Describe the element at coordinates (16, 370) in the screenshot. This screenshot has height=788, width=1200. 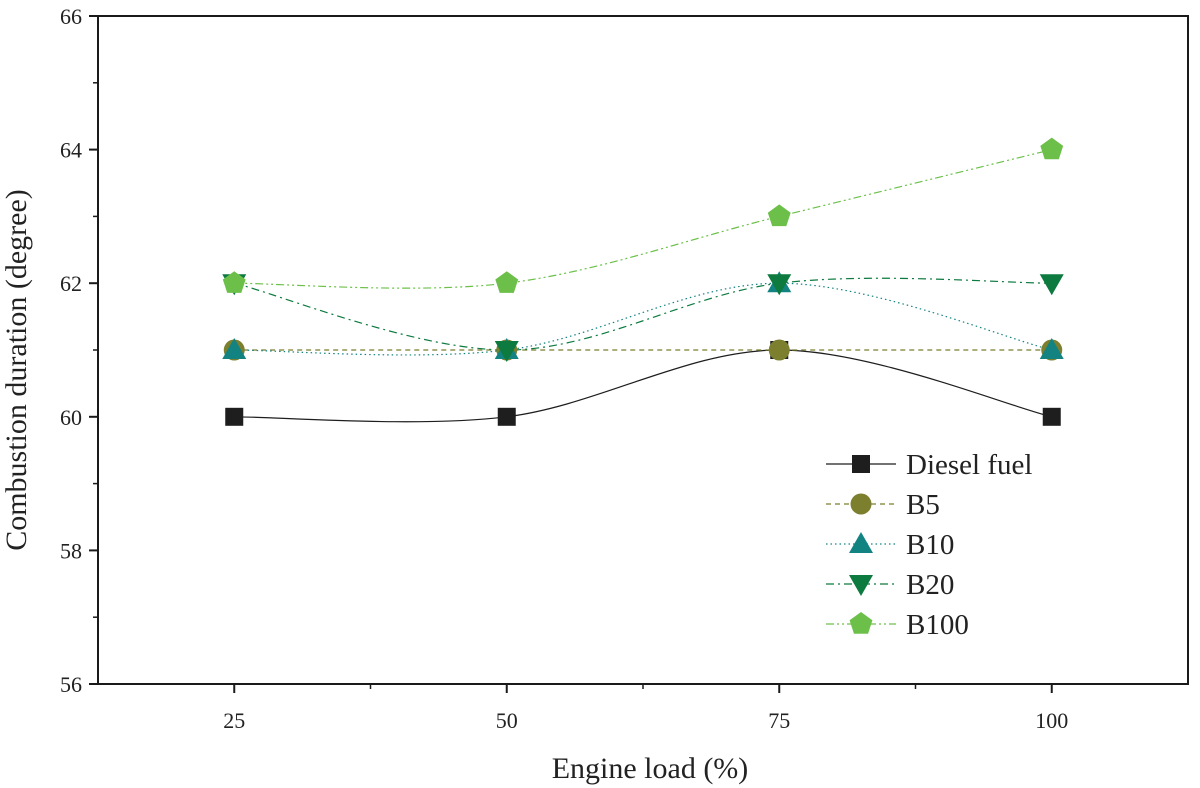
I see `y-axis-title: Combustion duration (degree)` at that location.